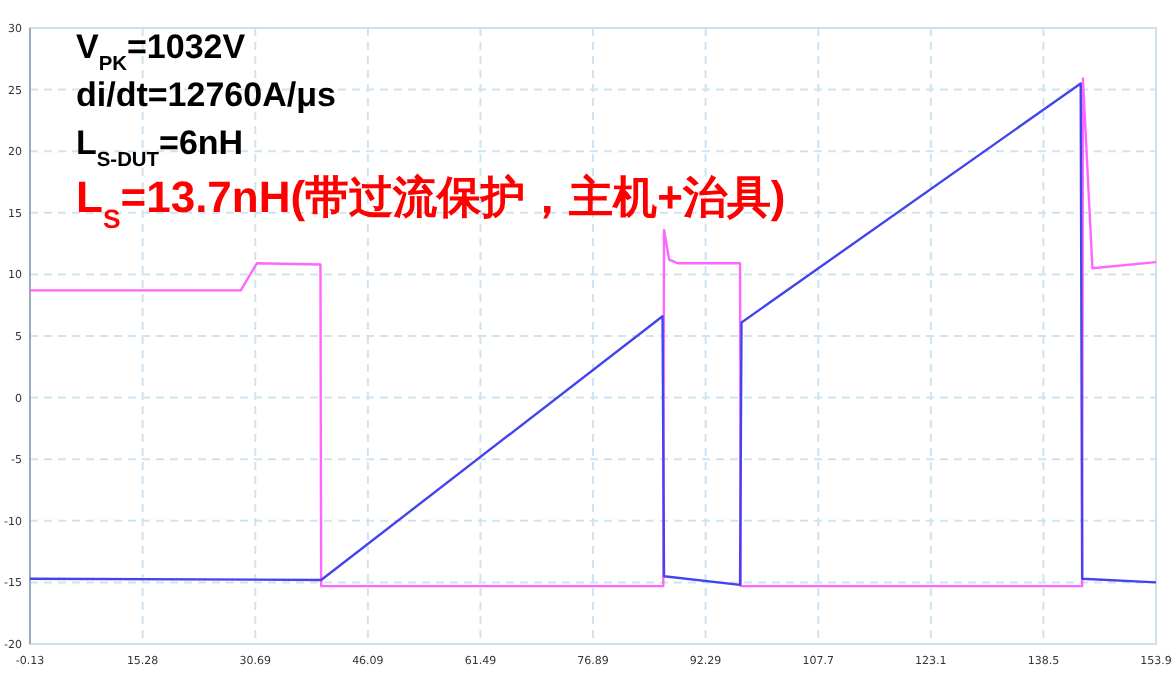 The width and height of the screenshot is (1172, 676). Describe the element at coordinates (431, 202) in the screenshot. I see `annotation: L$_{S}$=13.7nH(带过流保护，主机+治具)` at that location.